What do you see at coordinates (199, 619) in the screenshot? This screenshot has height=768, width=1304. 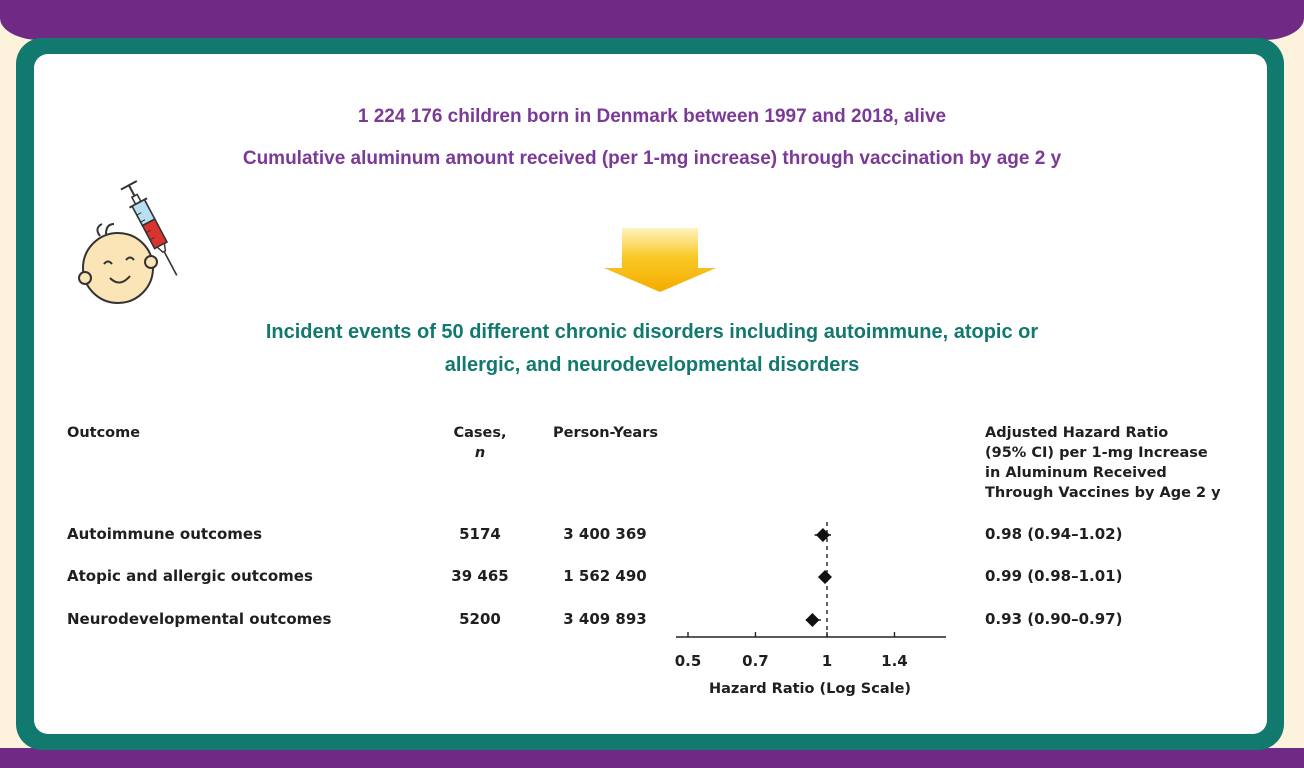 I see `row-outcome: Neurodevelopmental outcomes` at bounding box center [199, 619].